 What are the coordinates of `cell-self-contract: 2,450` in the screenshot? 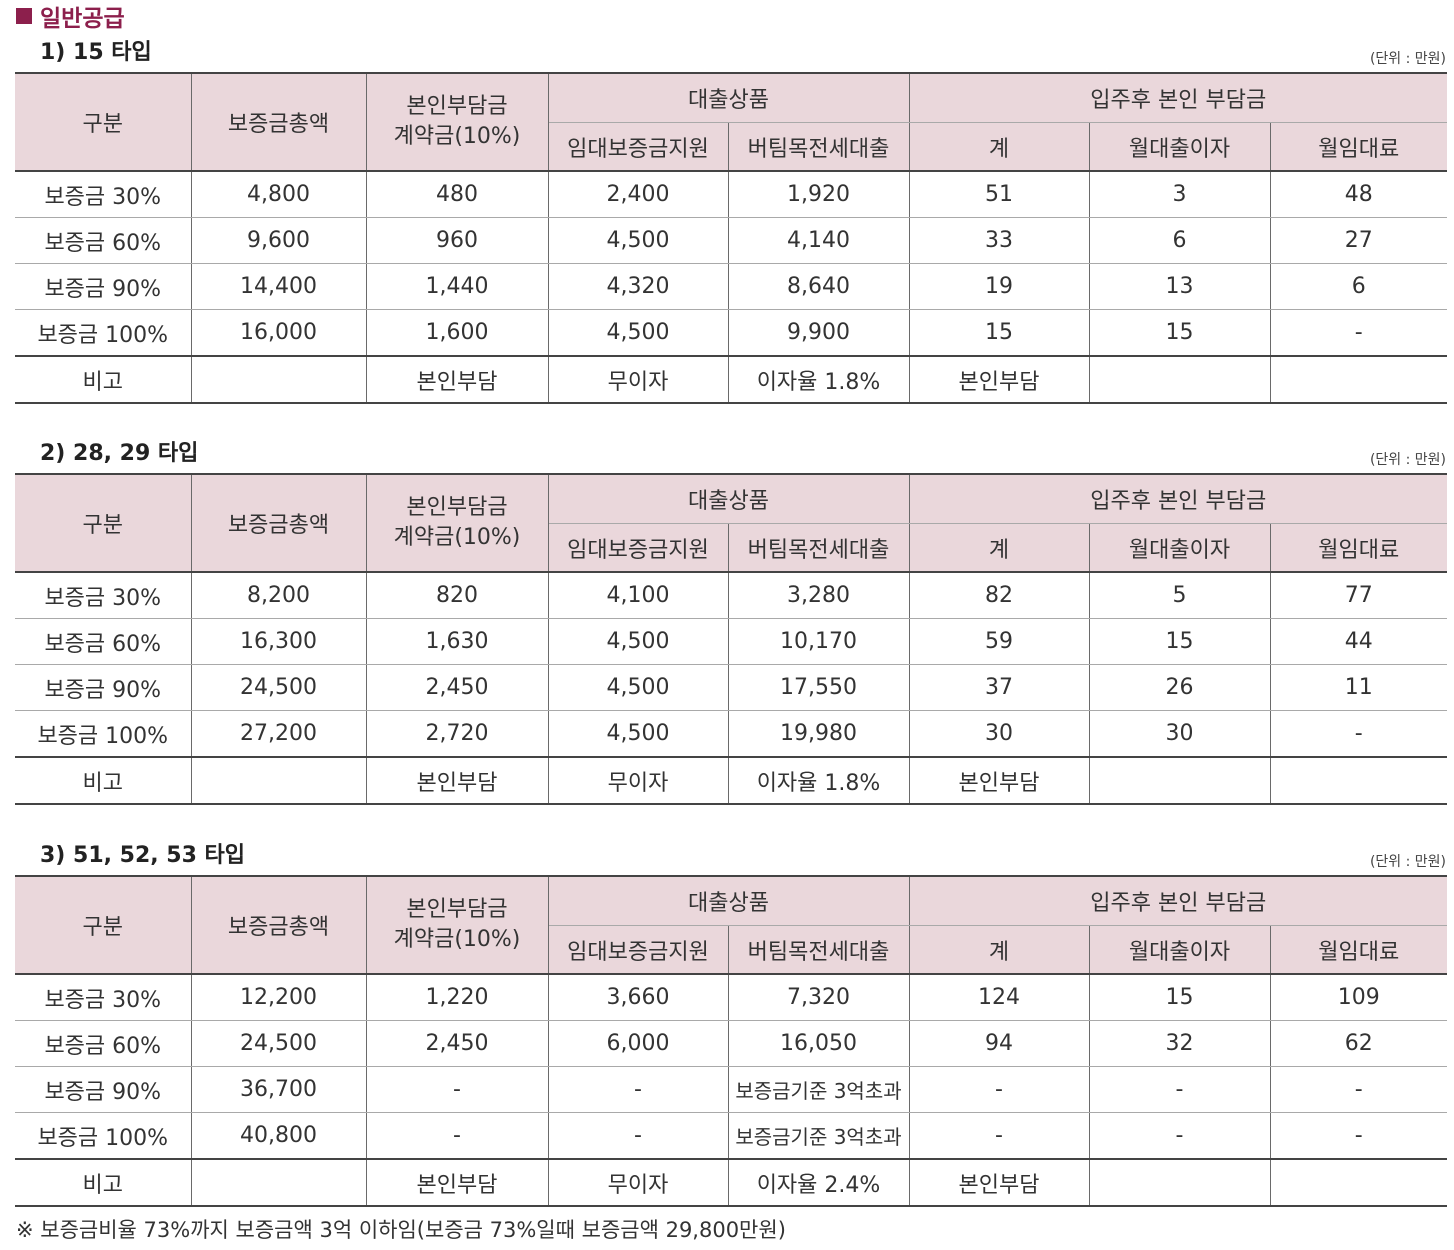 It's located at (457, 687).